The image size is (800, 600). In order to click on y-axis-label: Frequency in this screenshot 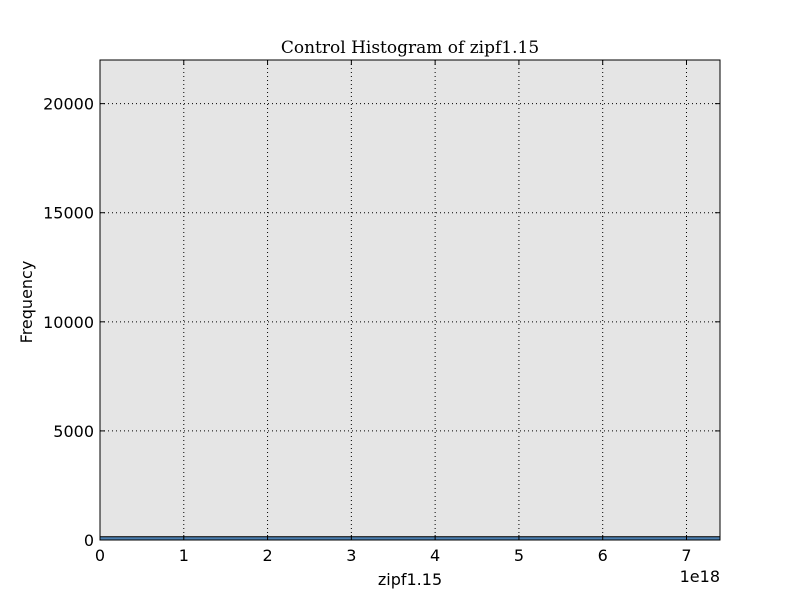, I will do `click(26, 302)`.